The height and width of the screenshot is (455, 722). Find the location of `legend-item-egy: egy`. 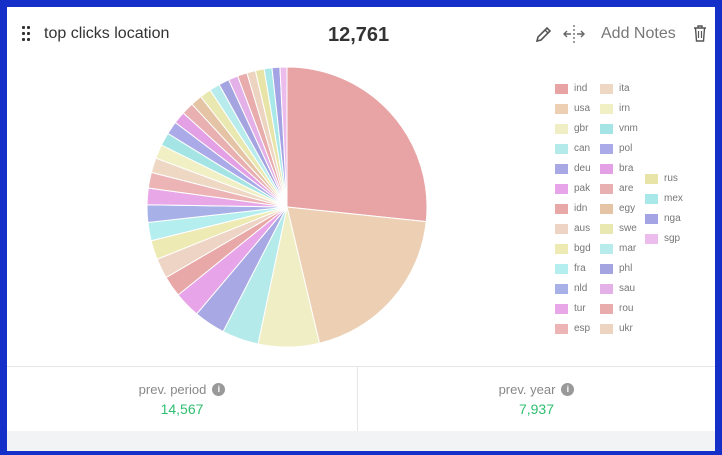

legend-item-egy: egy is located at coordinates (617, 208).